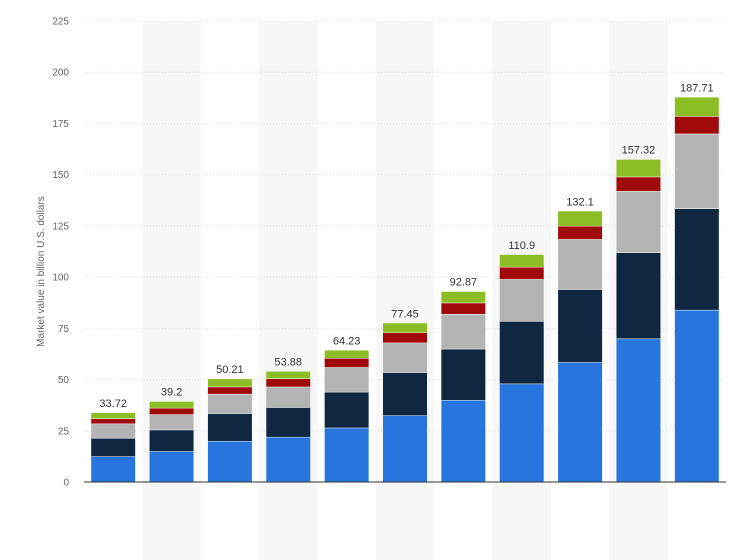  Describe the element at coordinates (347, 341) in the screenshot. I see `bar-total-label: 64.23` at that location.